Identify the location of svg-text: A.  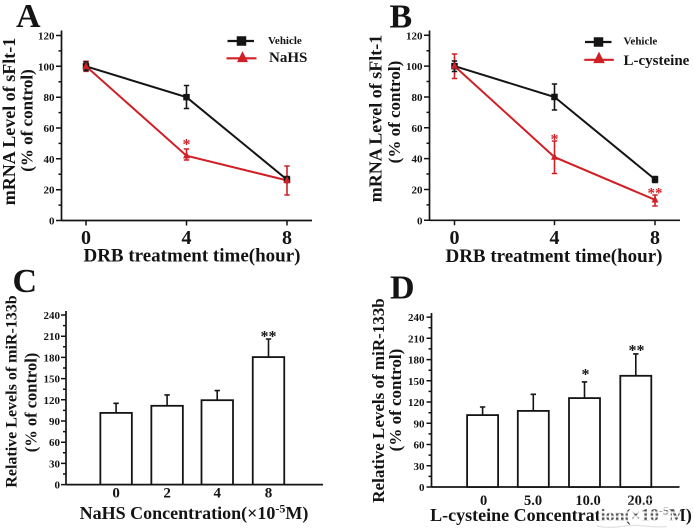
(28, 17).